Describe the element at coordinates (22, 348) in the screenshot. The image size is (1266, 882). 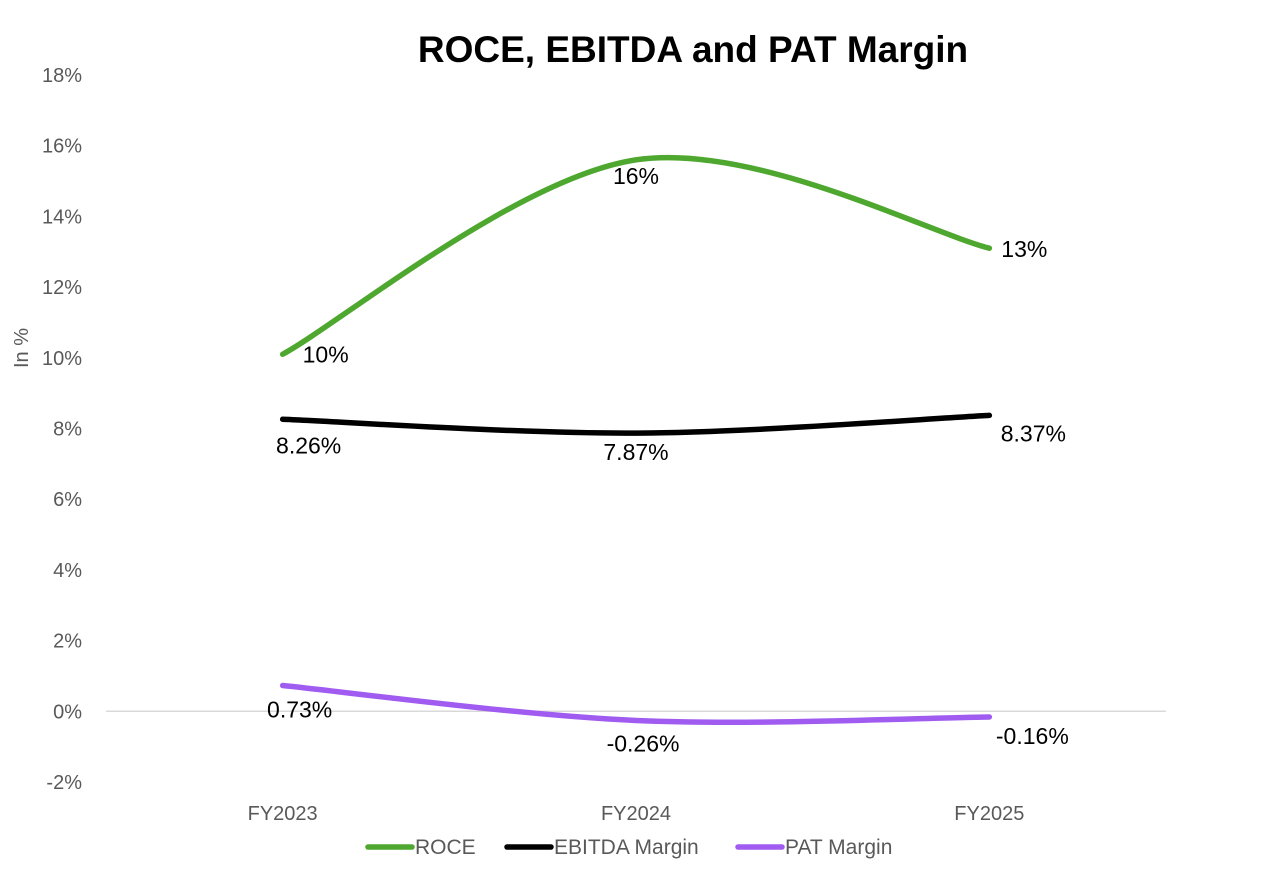
I see `y-axis-label: In %` at that location.